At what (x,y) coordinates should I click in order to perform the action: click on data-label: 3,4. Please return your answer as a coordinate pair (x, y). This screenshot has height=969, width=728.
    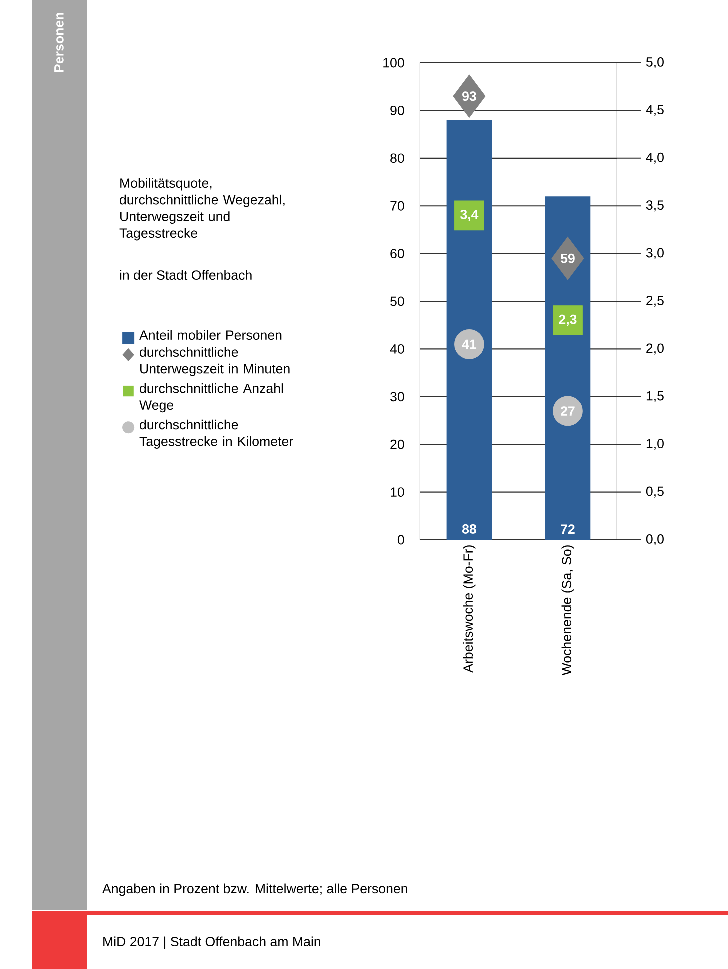
    Looking at the image, I should click on (469, 216).